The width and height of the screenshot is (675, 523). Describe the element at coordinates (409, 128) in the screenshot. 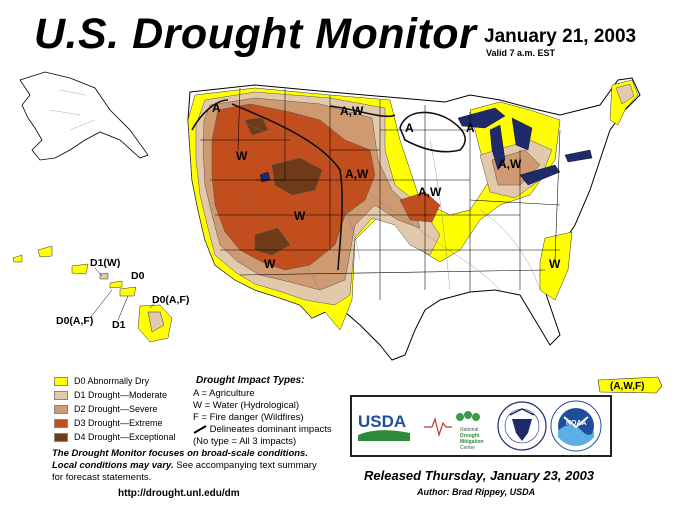

I see `map-label-a-mn: A` at that location.